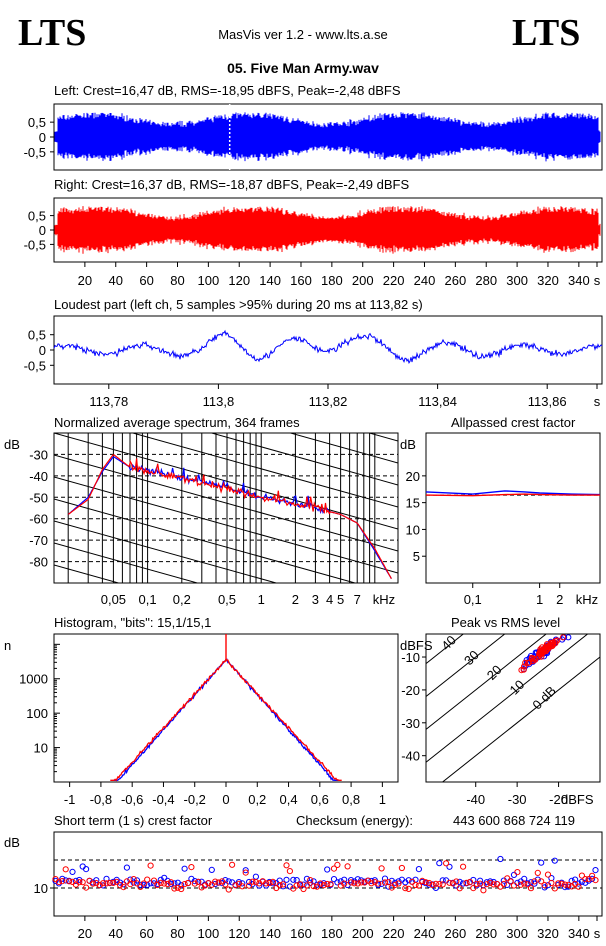 This screenshot has height=946, width=606. Describe the element at coordinates (332, 933) in the screenshot. I see `xtick-label: 180` at that location.